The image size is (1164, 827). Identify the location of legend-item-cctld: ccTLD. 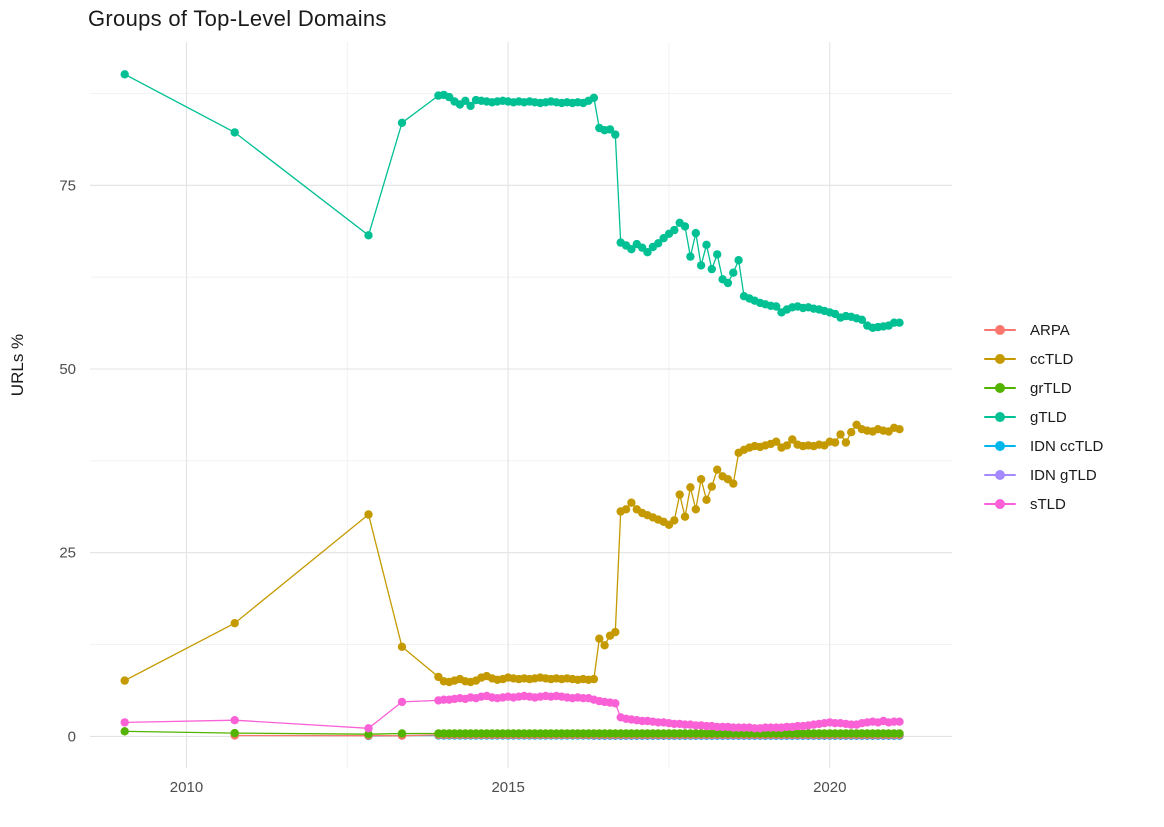
(1043, 359).